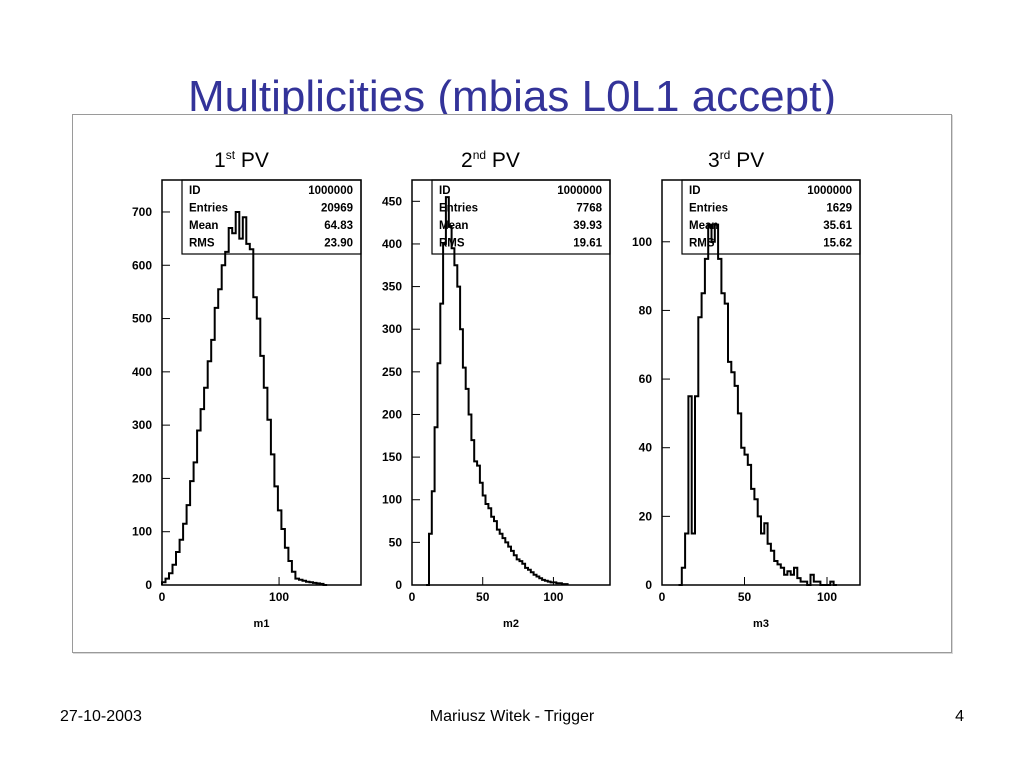 The width and height of the screenshot is (1024, 768). Describe the element at coordinates (642, 242) in the screenshot. I see `hist3-ytick-label: 100` at that location.